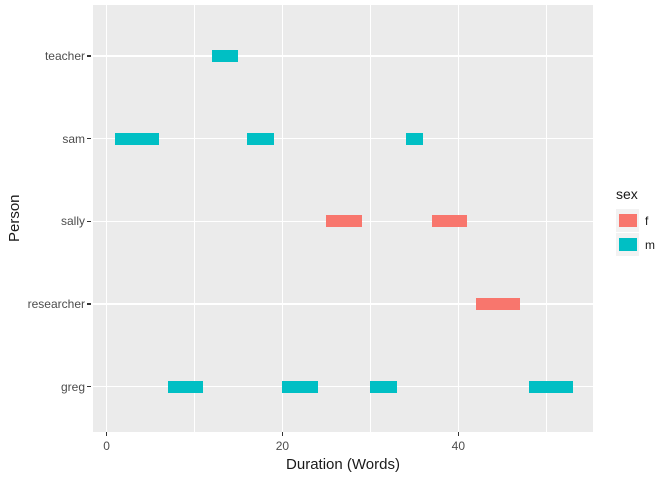 Image resolution: width=672 pixels, height=480 pixels. Describe the element at coordinates (89, 386) in the screenshot. I see `y-tick-mark-greg` at that location.